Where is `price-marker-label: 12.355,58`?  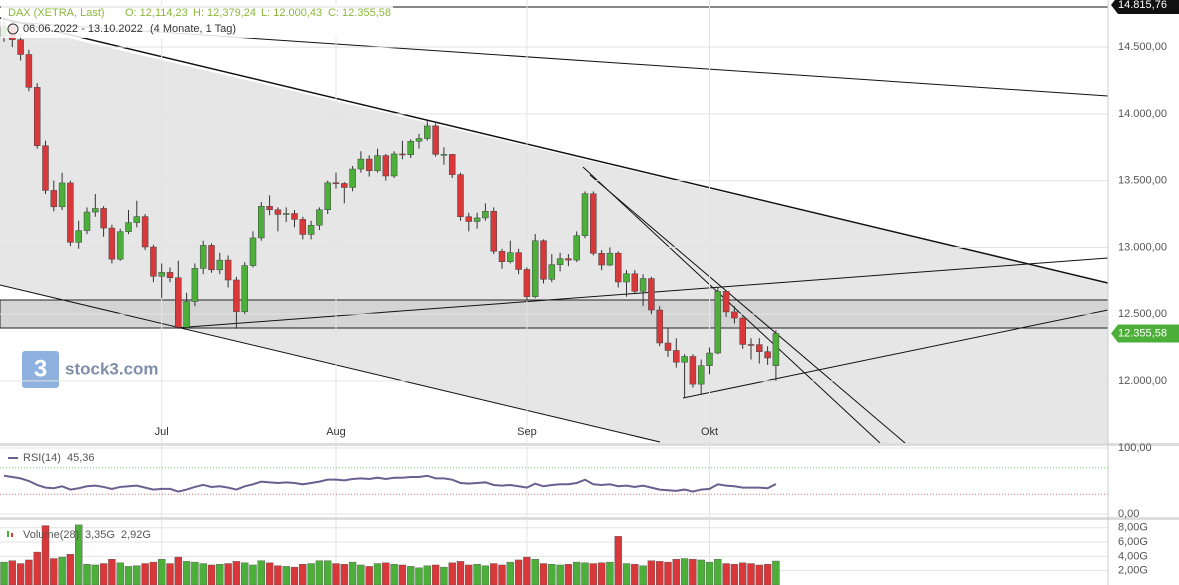
price-marker-label: 12.355,58 is located at coordinates (1142, 333).